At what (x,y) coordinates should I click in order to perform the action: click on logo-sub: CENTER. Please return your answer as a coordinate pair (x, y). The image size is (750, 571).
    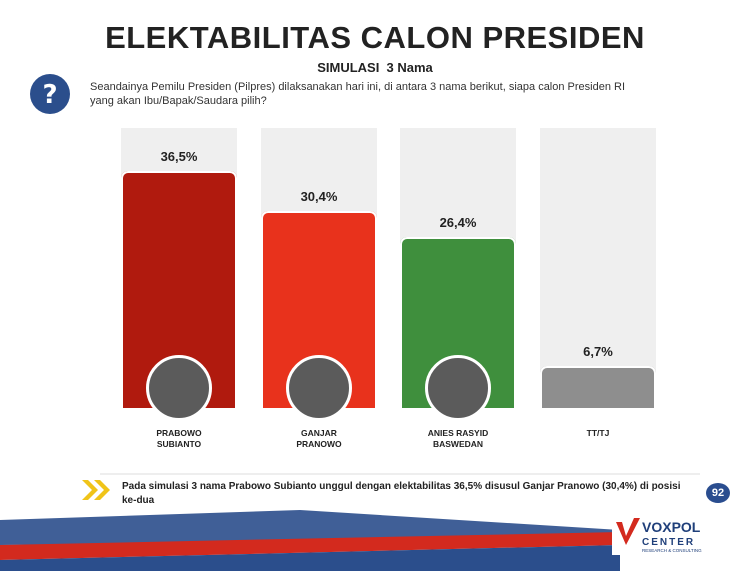
    Looking at the image, I should click on (668, 542).